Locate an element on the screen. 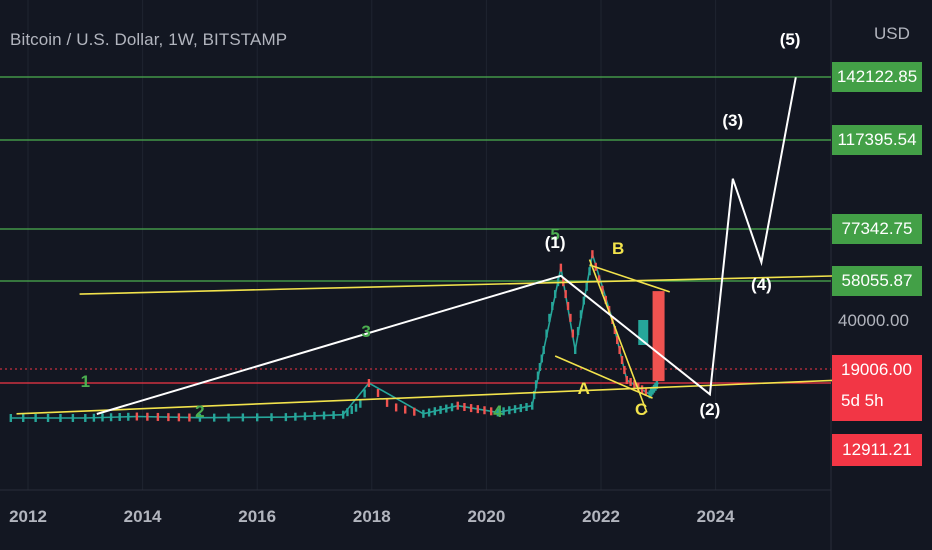 The image size is (932, 550). price-label-12911: 12911.21 is located at coordinates (877, 450).